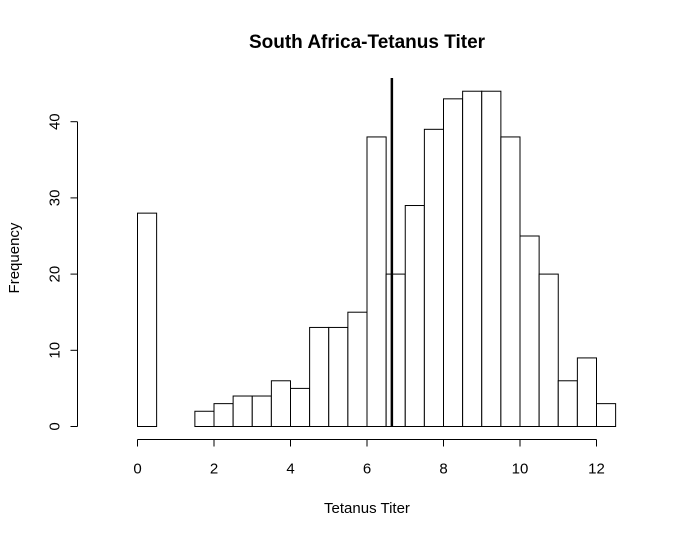  I want to click on y-tick-label: 20, so click(55, 274).